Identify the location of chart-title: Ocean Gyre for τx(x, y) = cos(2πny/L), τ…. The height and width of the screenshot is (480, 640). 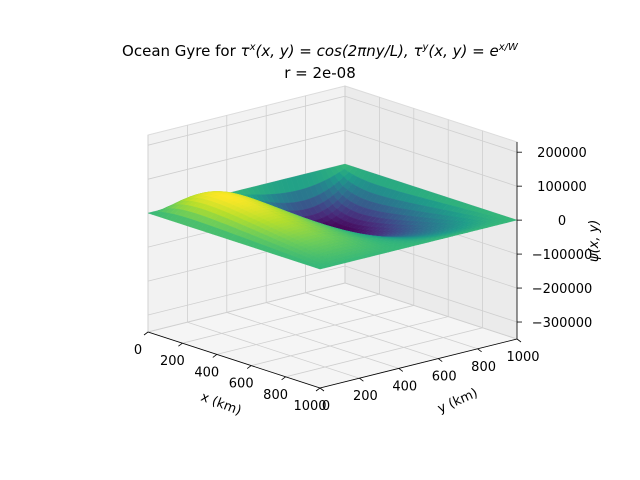
(320, 51).